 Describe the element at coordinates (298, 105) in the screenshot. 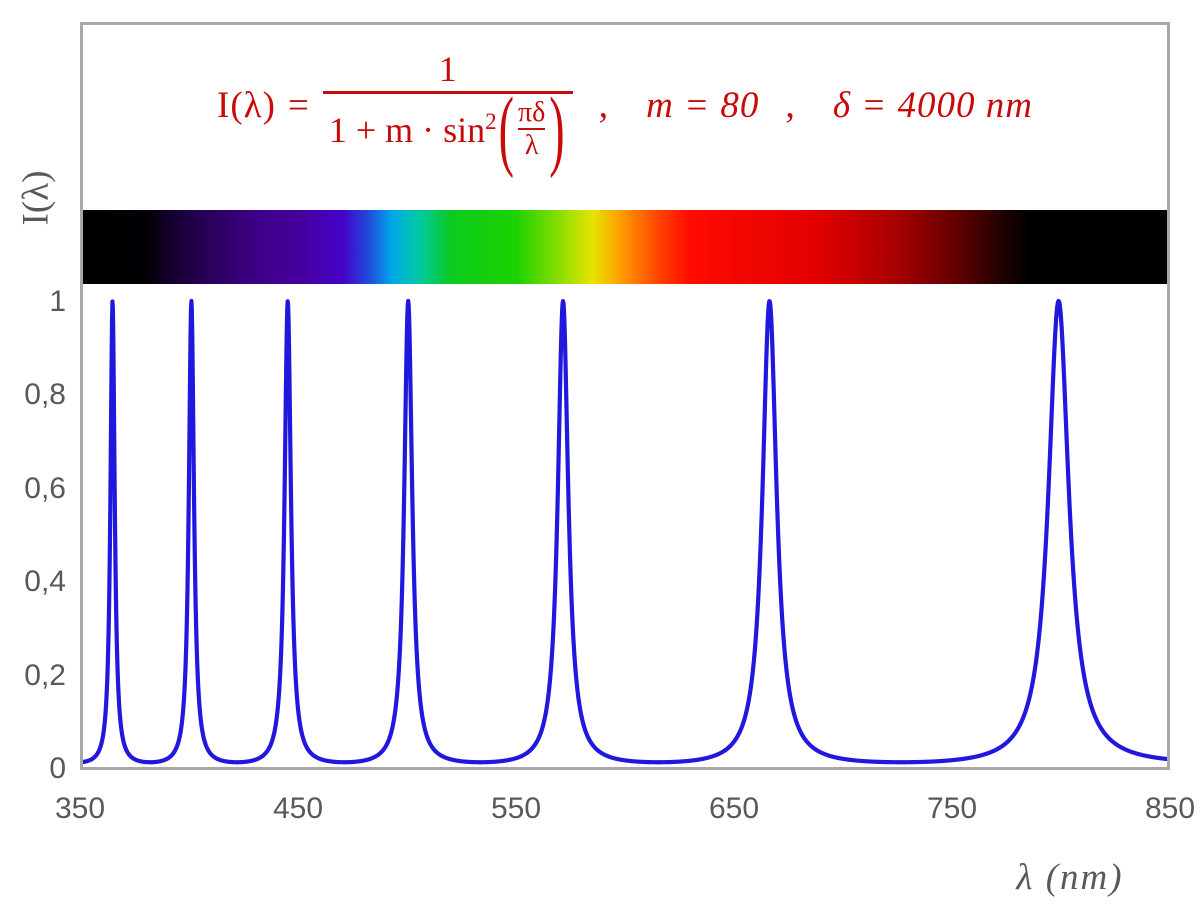

I see `formula-equals: =` at that location.